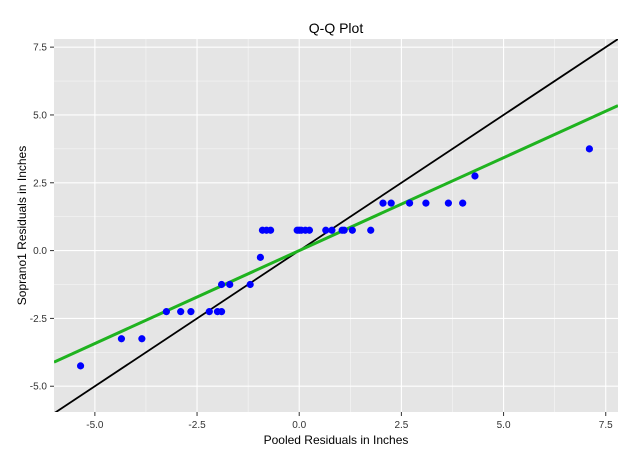 This screenshot has height=458, width=638. Describe the element at coordinates (40, 48) in the screenshot. I see `y-tick-label: 7.5` at that location.